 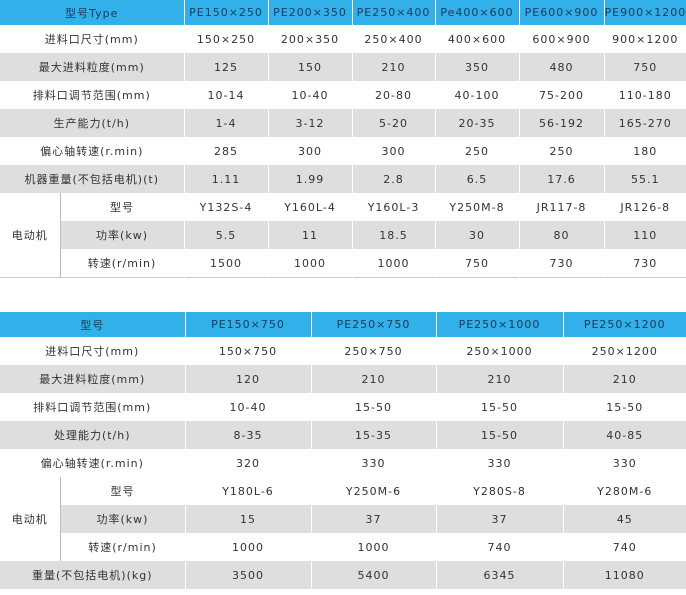 What do you see at coordinates (624, 519) in the screenshot?
I see `table-cell: 45` at bounding box center [624, 519].